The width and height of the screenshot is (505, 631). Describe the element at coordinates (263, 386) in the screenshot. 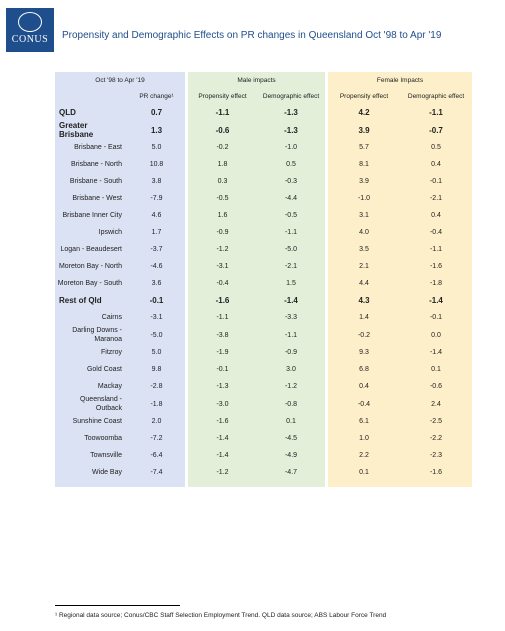

I see `table-row: Mackay -2.8 -1.3 -1.2 0.4 -0.6` at that location.